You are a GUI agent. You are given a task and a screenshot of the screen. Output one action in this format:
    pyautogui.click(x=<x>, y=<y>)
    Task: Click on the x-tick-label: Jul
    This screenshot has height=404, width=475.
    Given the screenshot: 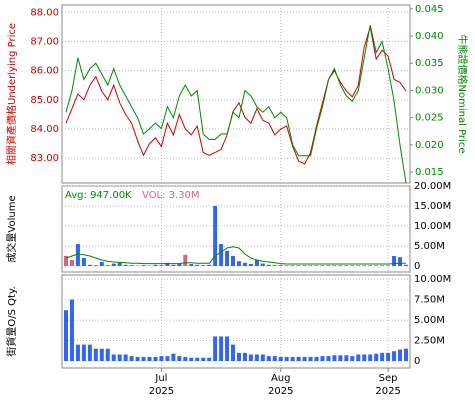 What is the action you would take?
    pyautogui.click(x=160, y=378)
    